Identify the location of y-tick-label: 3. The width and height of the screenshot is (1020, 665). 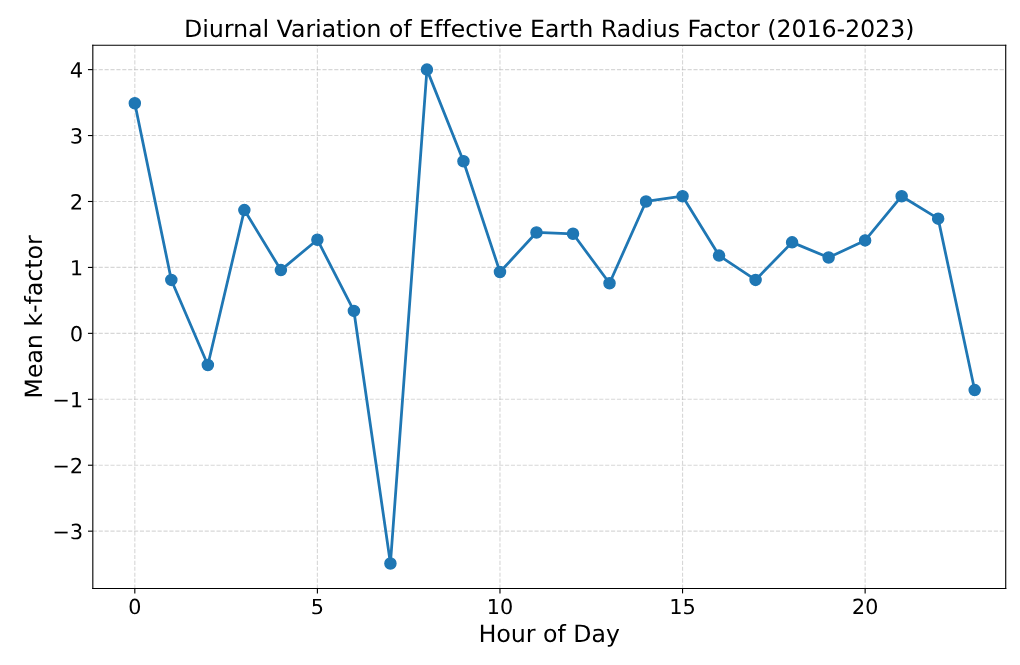
(76, 136).